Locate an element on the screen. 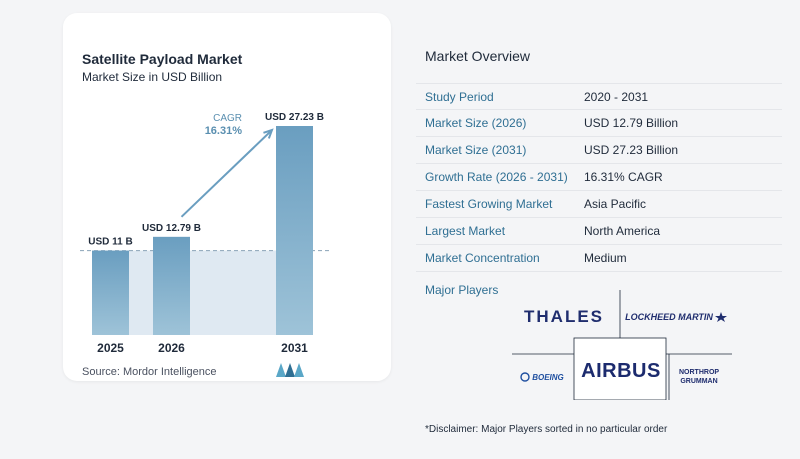 The height and width of the screenshot is (459, 800). boeing-symbol-icon is located at coordinates (525, 377).